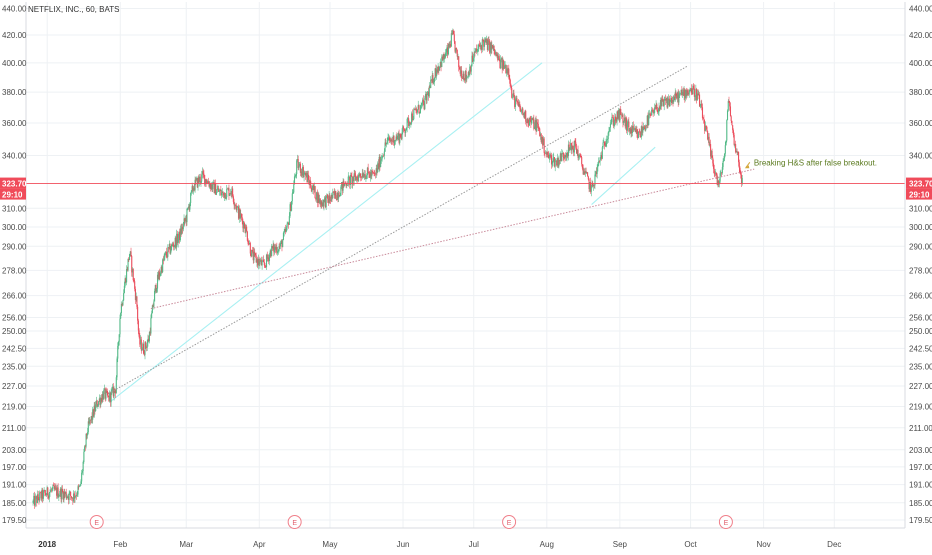 The height and width of the screenshot is (555, 932). What do you see at coordinates (920, 35) in the screenshot?
I see `y-tick-right: 420.00` at bounding box center [920, 35].